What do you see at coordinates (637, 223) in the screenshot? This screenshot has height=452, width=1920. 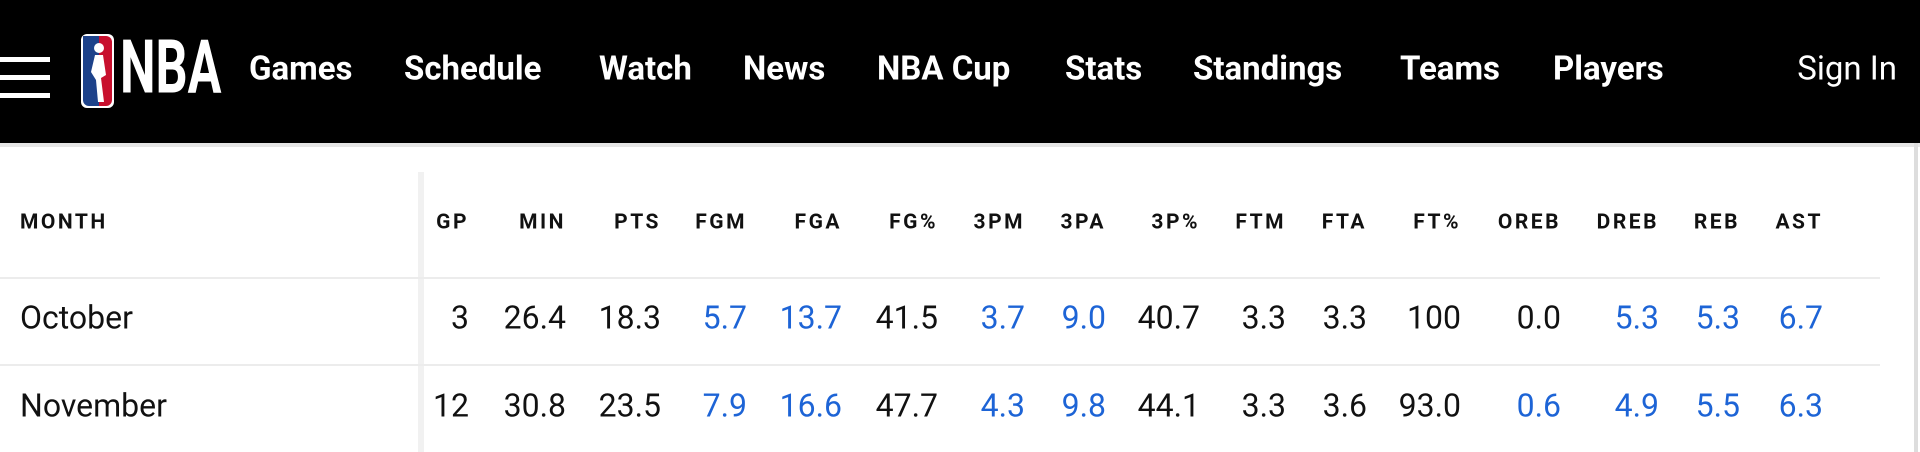 I see `column-header: PTS` at bounding box center [637, 223].